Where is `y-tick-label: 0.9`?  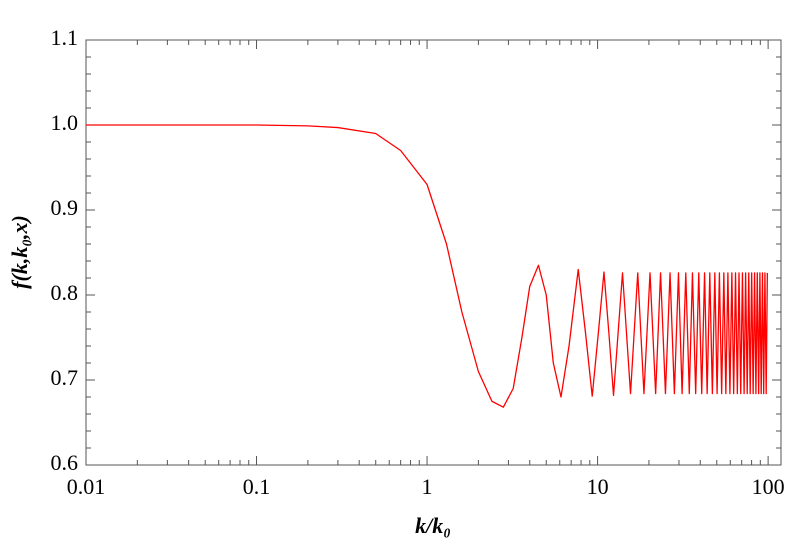
y-tick-label: 0.9 is located at coordinates (65, 207).